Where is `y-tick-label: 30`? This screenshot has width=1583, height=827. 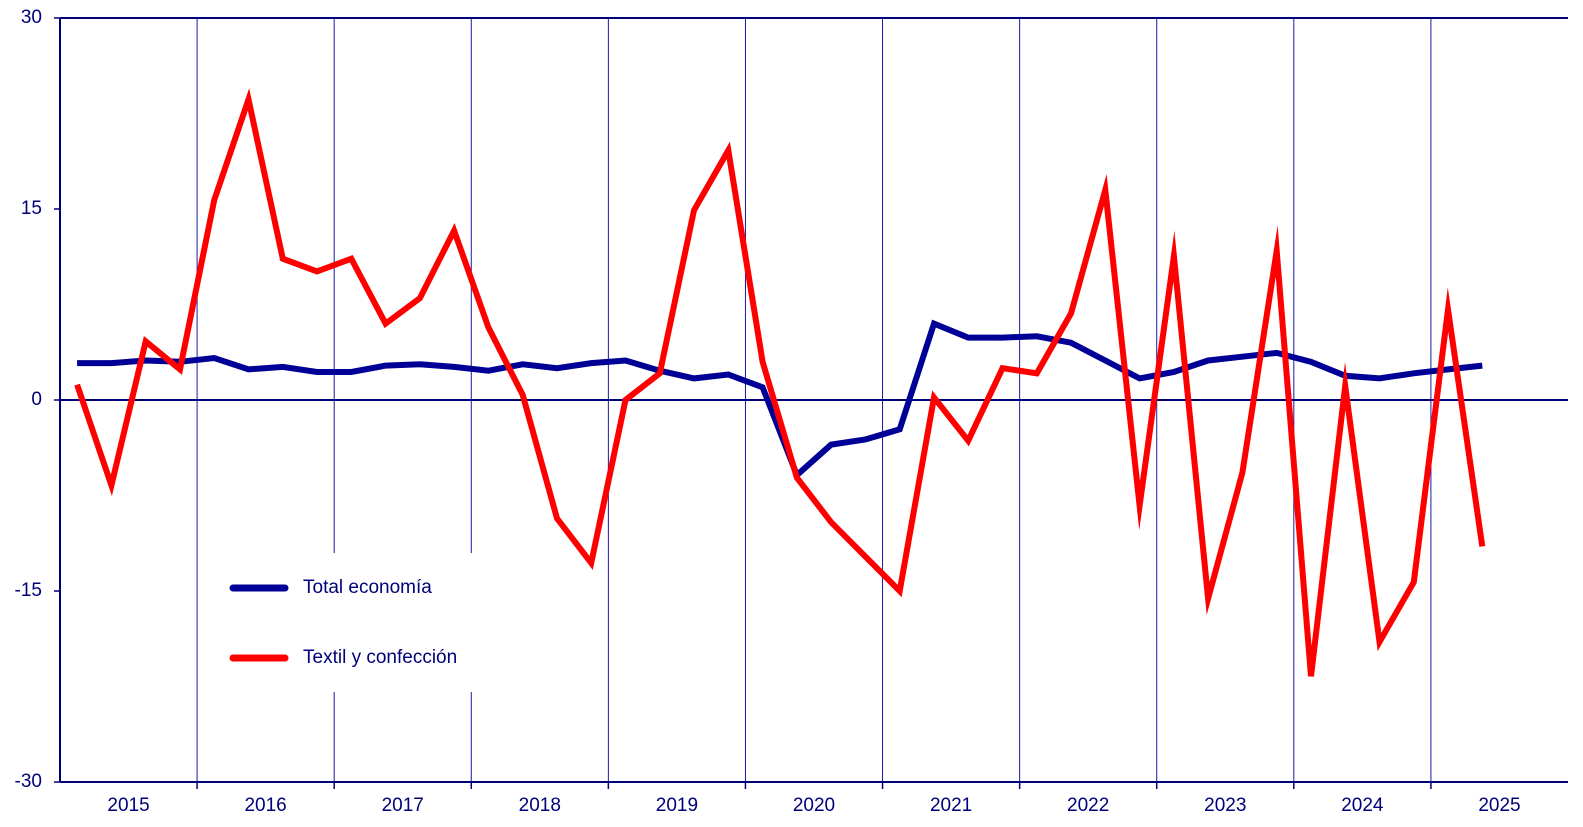 y-tick-label: 30 is located at coordinates (31, 17).